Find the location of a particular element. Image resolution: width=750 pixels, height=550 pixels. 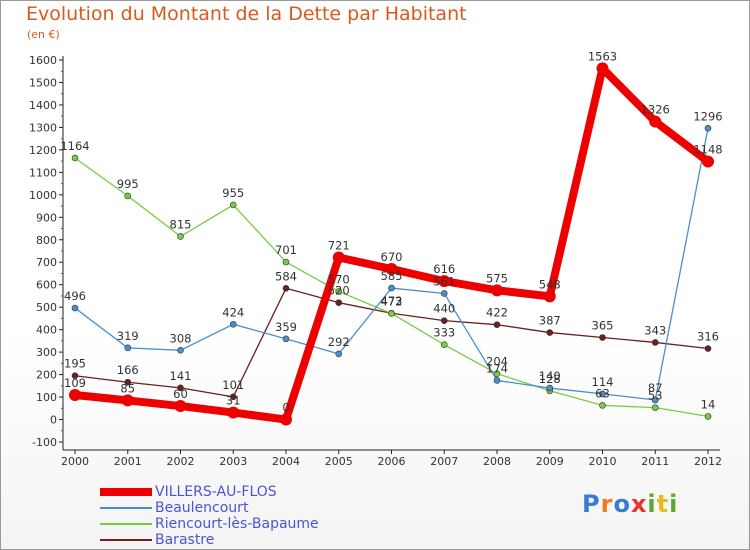

data-label: 721 is located at coordinates (339, 246).